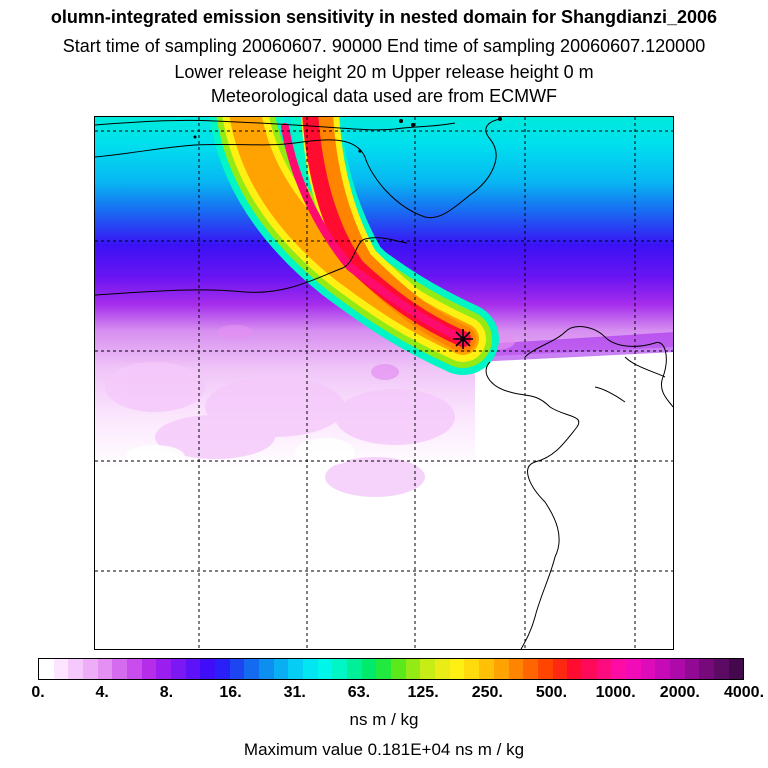  What do you see at coordinates (679, 692) in the screenshot?
I see `colorbar-tick-label: 2000.` at bounding box center [679, 692].